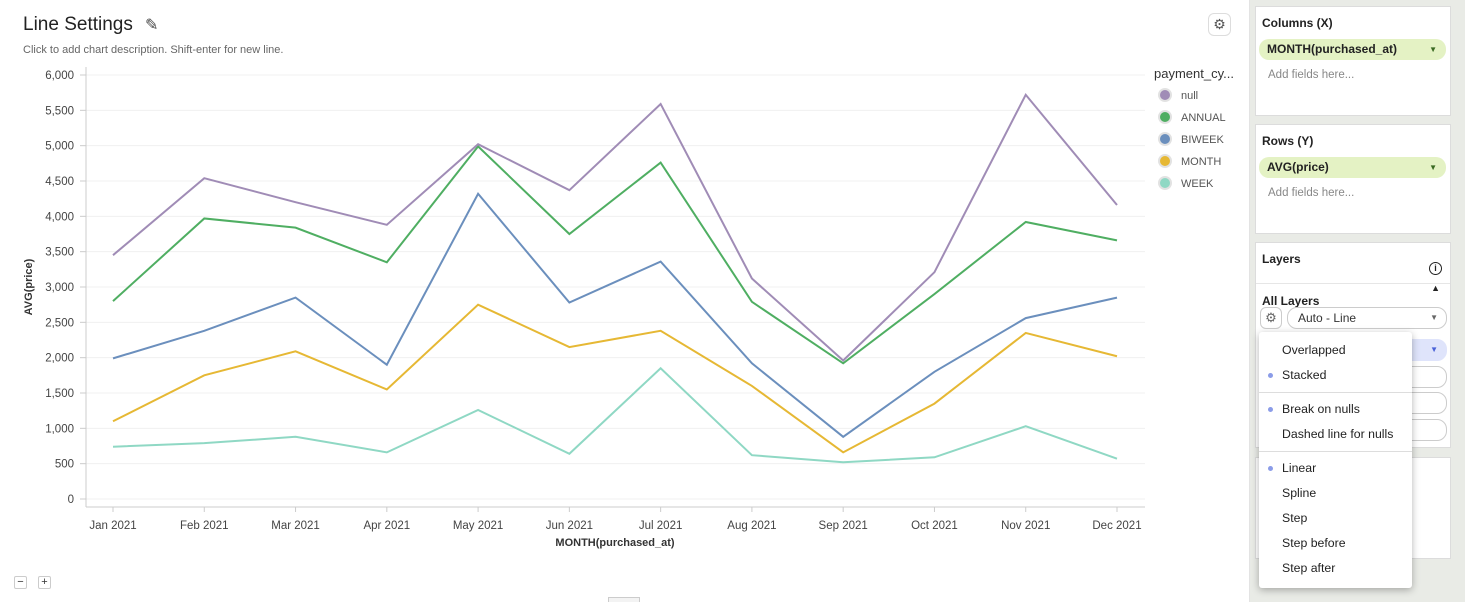  What do you see at coordinates (1332, 49) in the screenshot?
I see `field-label: MONTH(purchased_at)` at bounding box center [1332, 49].